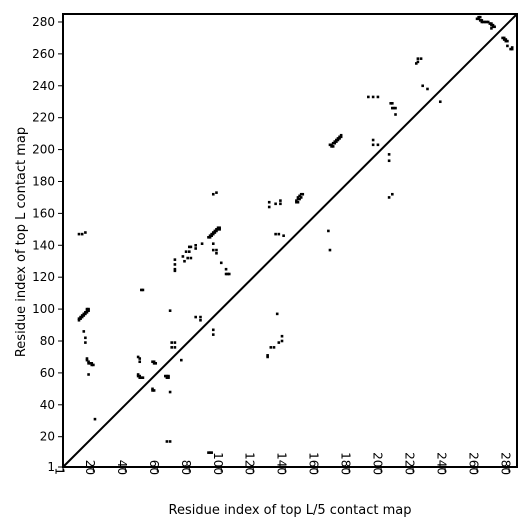 The width and height of the screenshot is (531, 531). Describe the element at coordinates (21, 242) in the screenshot. I see `y-axis-label: Residue index of top L contact map` at that location.